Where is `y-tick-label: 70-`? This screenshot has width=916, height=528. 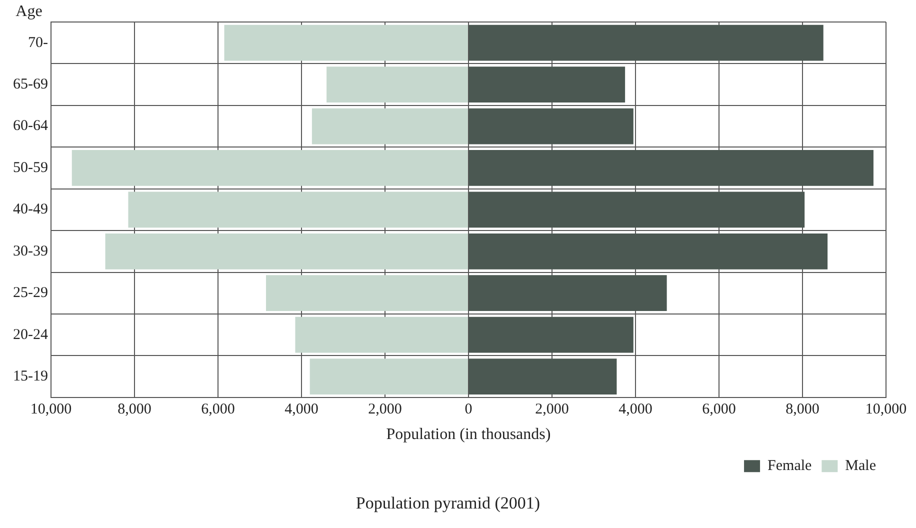 y-tick-label: 70- is located at coordinates (38, 42).